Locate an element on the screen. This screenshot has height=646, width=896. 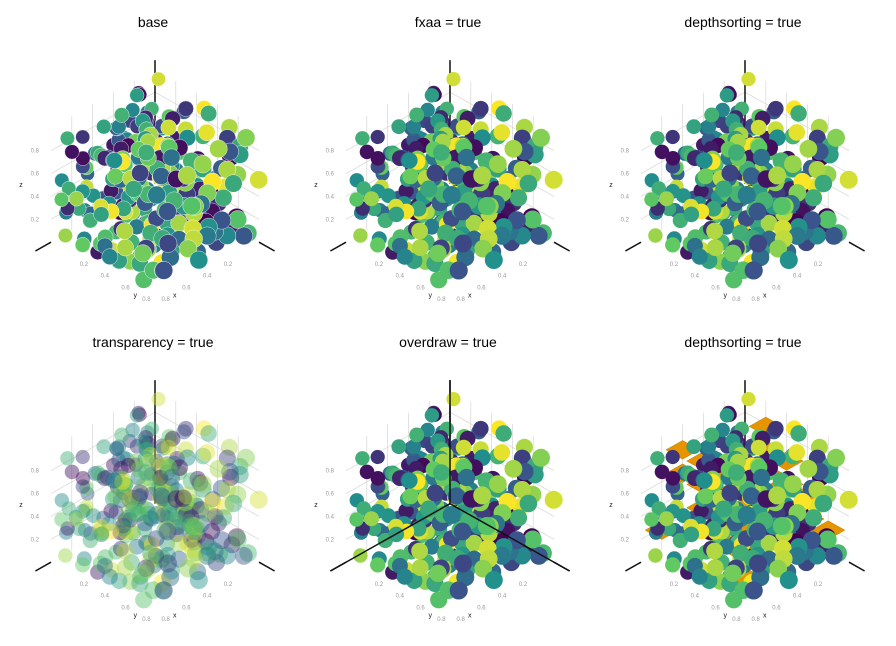
y-tick-label: 0.6 is located at coordinates (481, 608).